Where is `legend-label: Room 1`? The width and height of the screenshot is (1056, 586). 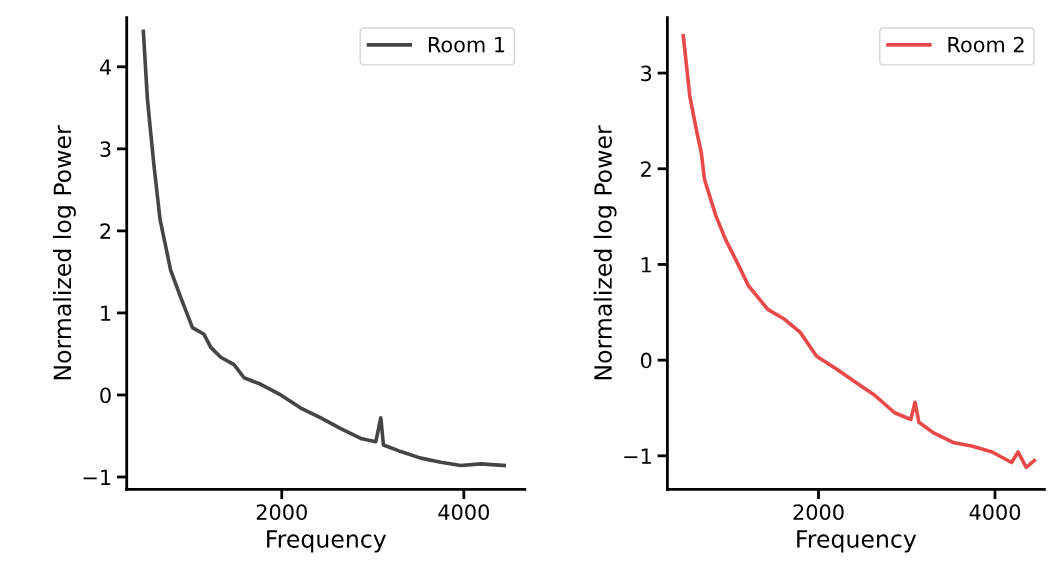 legend-label: Room 1 is located at coordinates (466, 44).